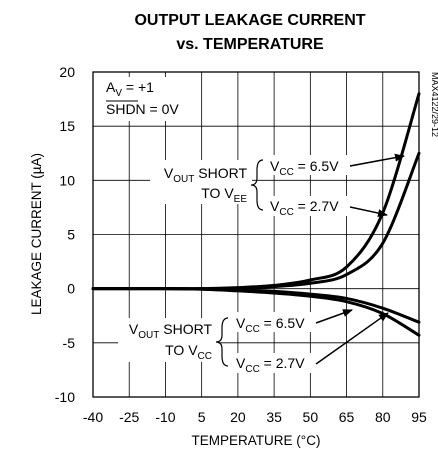 Image resolution: width=438 pixels, height=454 pixels. Describe the element at coordinates (71, 235) in the screenshot. I see `y-tick-label: 5` at that location.